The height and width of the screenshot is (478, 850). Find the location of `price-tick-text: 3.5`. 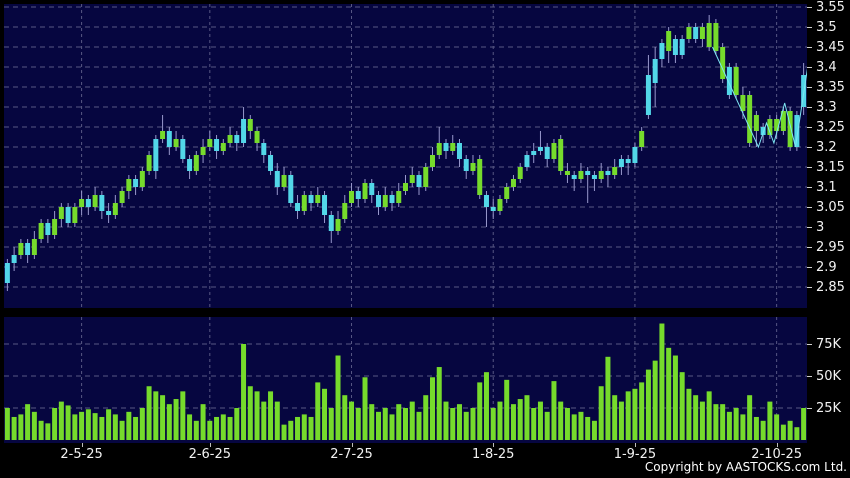

price-tick-text: 3.5 is located at coordinates (826, 27).